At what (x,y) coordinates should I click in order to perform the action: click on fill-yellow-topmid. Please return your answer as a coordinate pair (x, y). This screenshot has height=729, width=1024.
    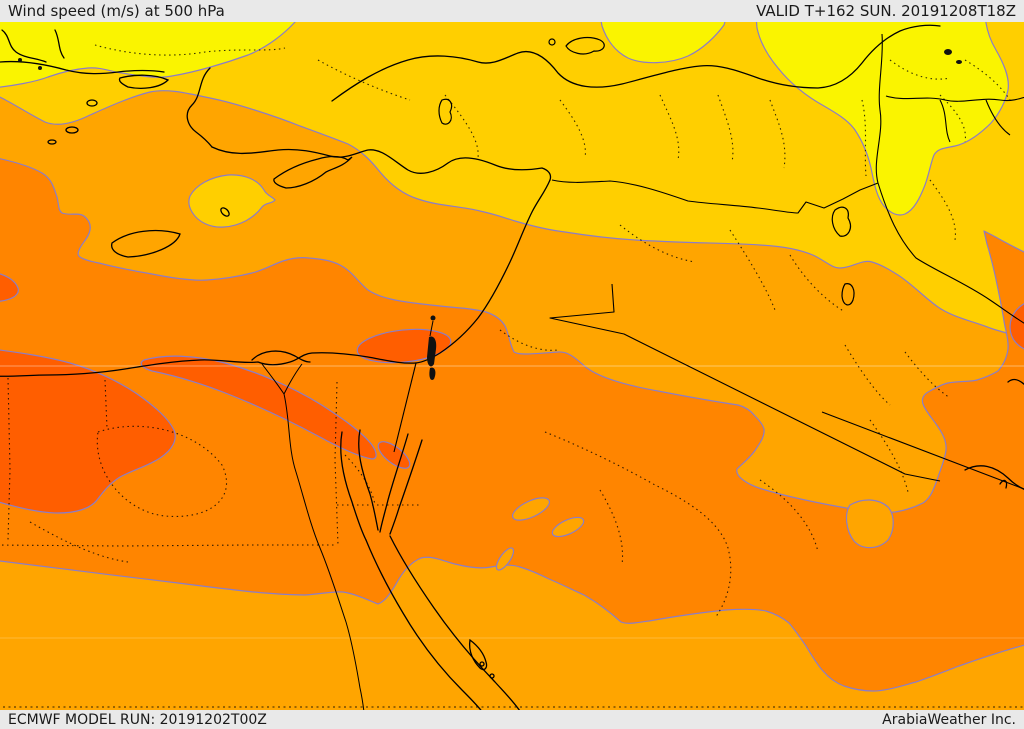
    Looking at the image, I should click on (663, 43).